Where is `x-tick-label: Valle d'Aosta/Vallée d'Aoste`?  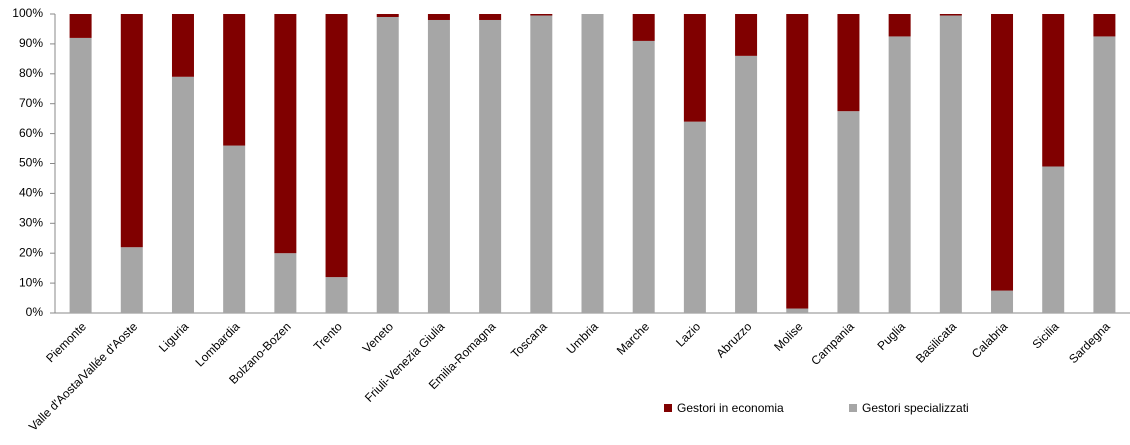 x-tick-label: Valle d'Aosta/Vallée d'Aoste is located at coordinates (83, 376).